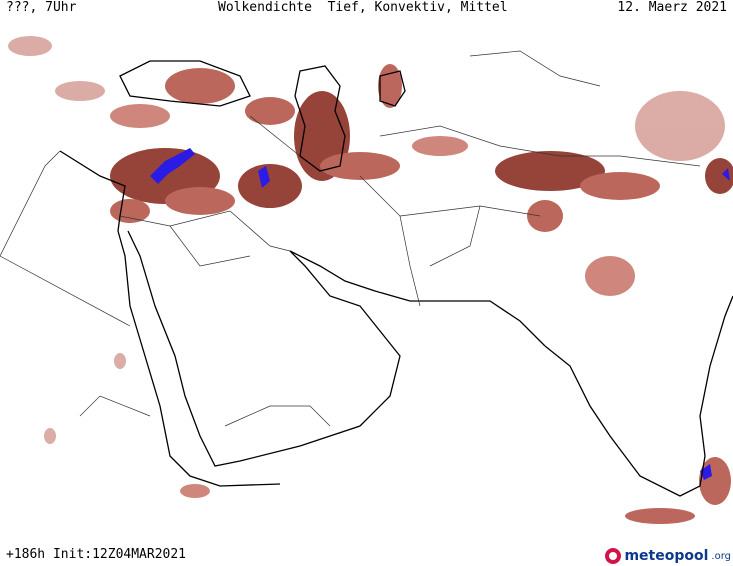  I want to click on meteopool-logo: meteopool .org, so click(668, 556).